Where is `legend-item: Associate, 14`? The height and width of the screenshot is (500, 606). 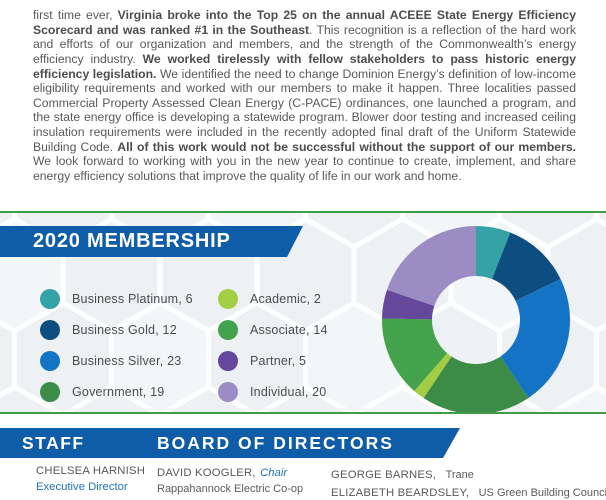 legend-item: Associate, 14 is located at coordinates (273, 329).